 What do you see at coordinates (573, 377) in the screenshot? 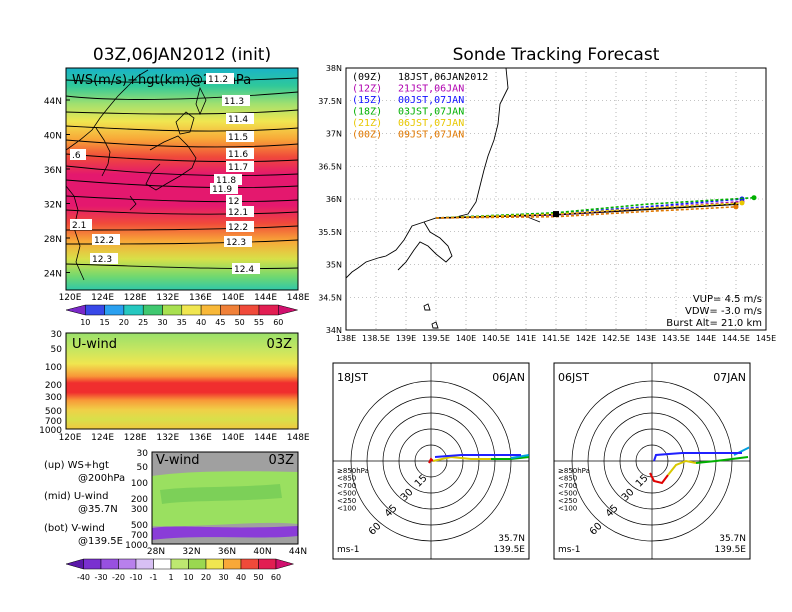
I see `polar-time: 06JST` at bounding box center [573, 377].